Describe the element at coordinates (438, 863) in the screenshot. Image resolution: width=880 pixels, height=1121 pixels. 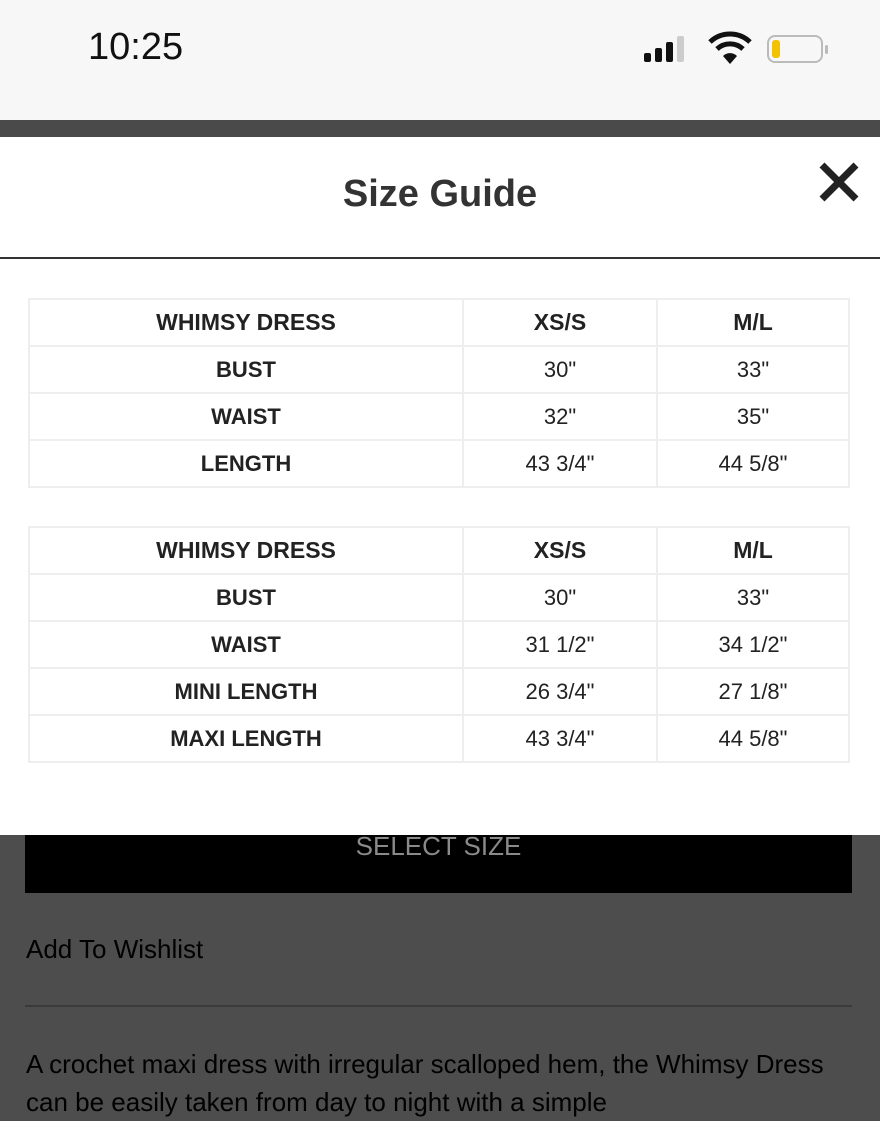
I see `select-size-button: SELECT SIZE` at that location.